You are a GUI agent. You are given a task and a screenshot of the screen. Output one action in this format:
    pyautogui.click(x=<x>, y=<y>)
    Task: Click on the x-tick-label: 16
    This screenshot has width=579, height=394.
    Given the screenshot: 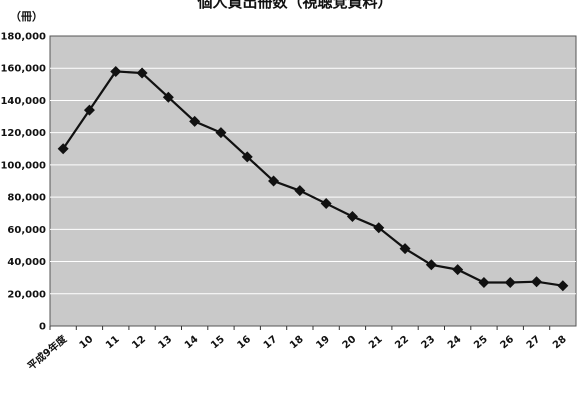 What is the action you would take?
    pyautogui.click(x=244, y=342)
    